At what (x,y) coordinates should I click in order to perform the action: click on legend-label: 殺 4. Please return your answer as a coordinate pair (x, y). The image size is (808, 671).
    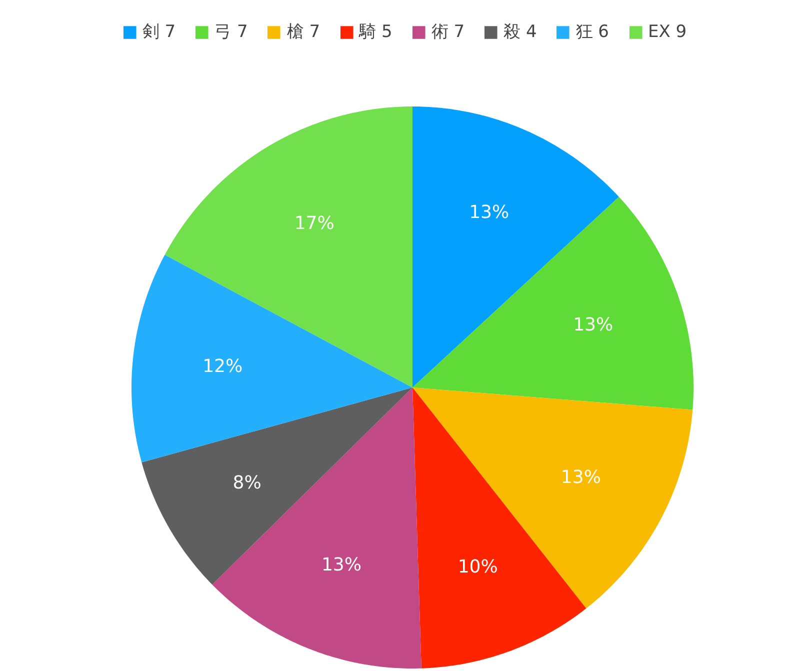
    Looking at the image, I should click on (520, 32).